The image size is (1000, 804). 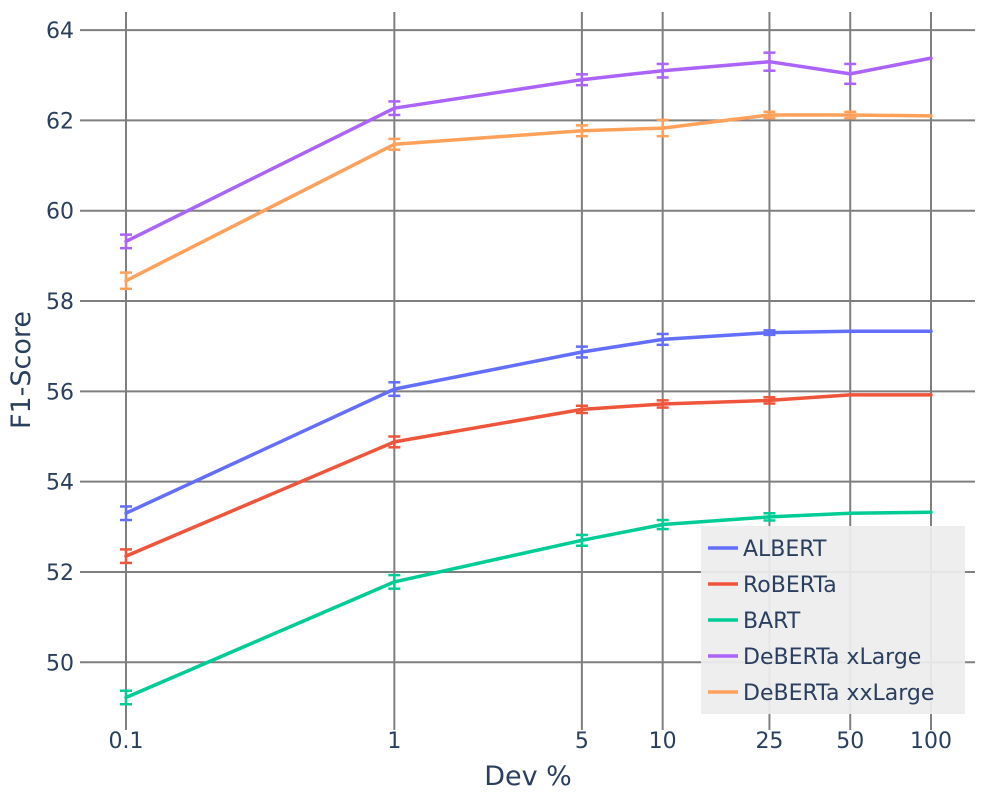 I want to click on x-tick-label: 0.1, so click(x=126, y=741).